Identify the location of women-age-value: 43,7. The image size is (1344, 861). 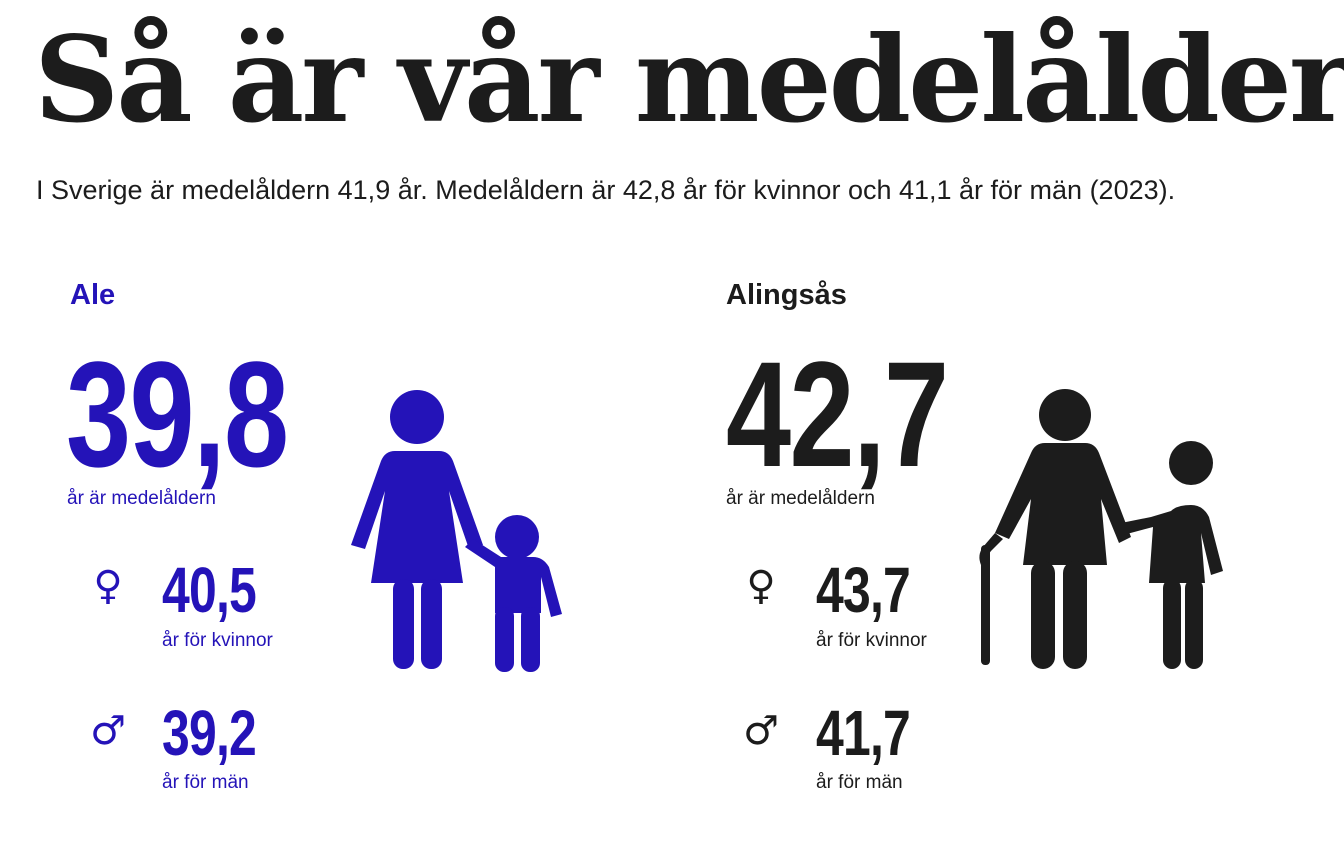
(863, 590).